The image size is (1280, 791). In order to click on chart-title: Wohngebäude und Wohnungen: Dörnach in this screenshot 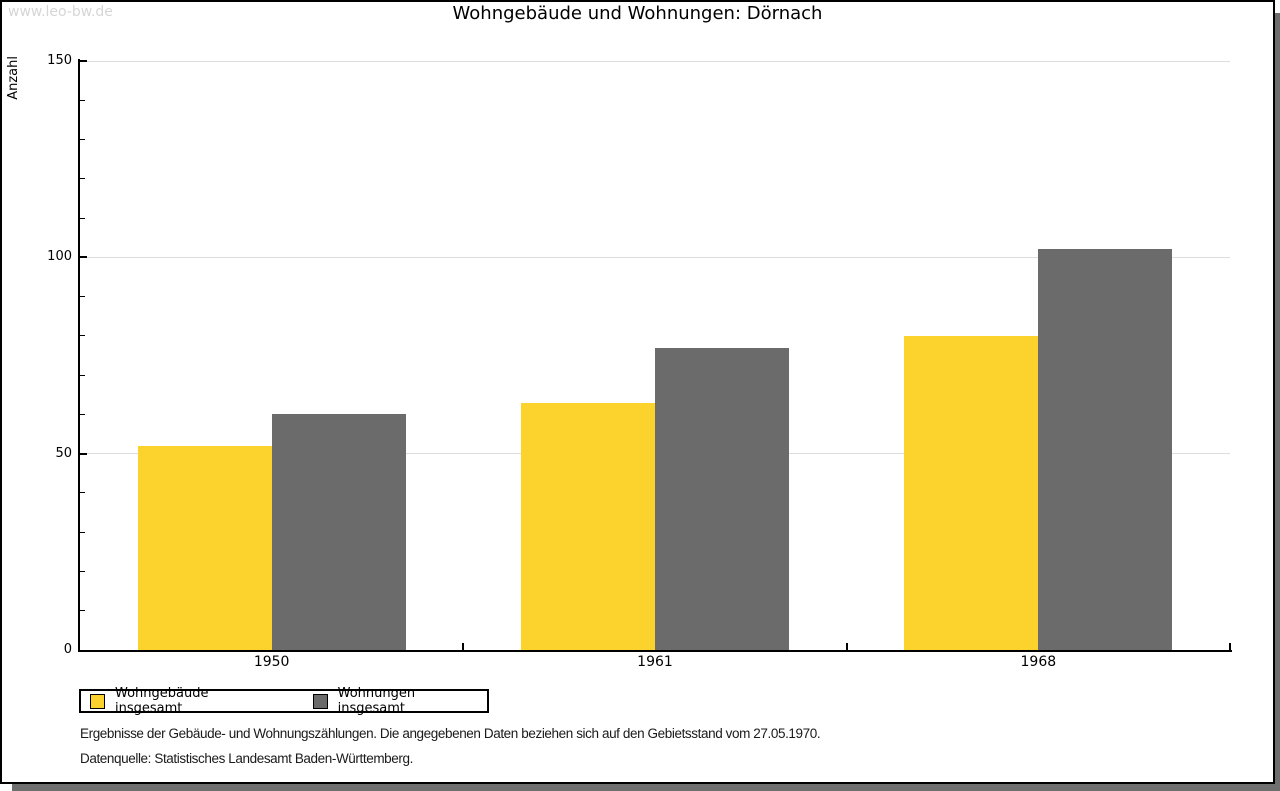, I will do `click(637, 13)`.